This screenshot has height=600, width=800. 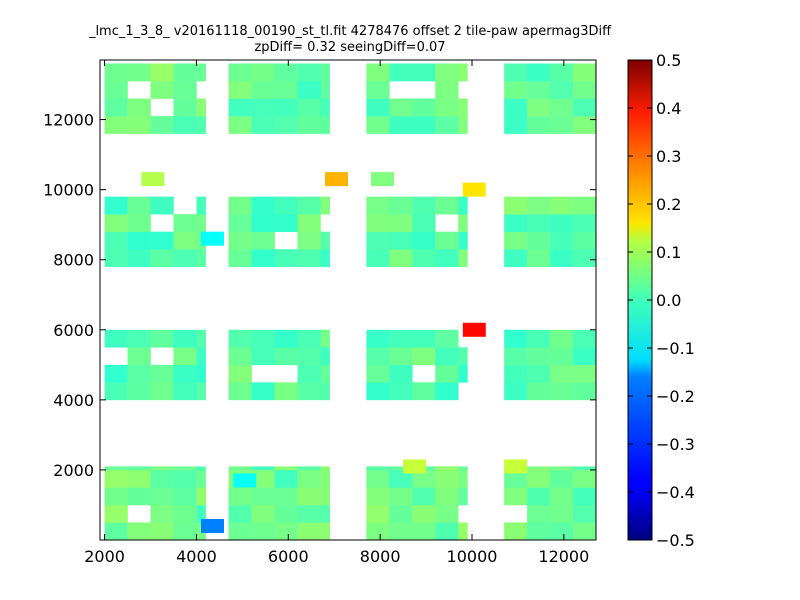 I want to click on colorbar-tick-label: 0.4, so click(x=668, y=108).